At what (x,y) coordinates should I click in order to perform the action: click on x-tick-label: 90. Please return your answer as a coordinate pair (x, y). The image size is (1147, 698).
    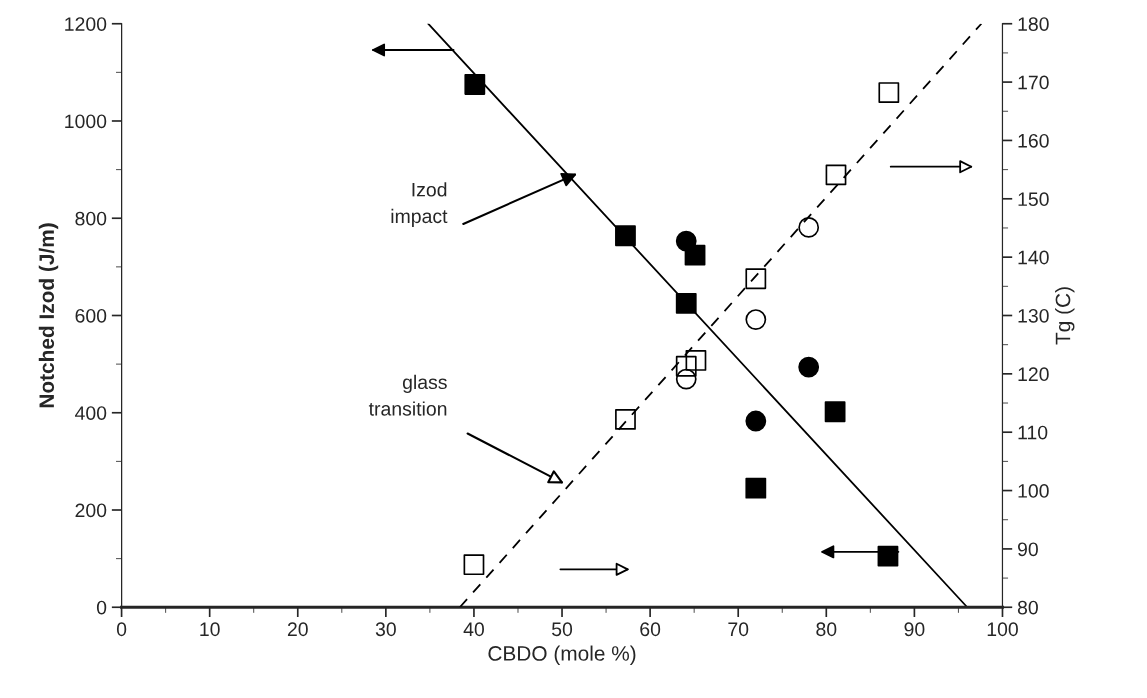
    Looking at the image, I should click on (914, 629).